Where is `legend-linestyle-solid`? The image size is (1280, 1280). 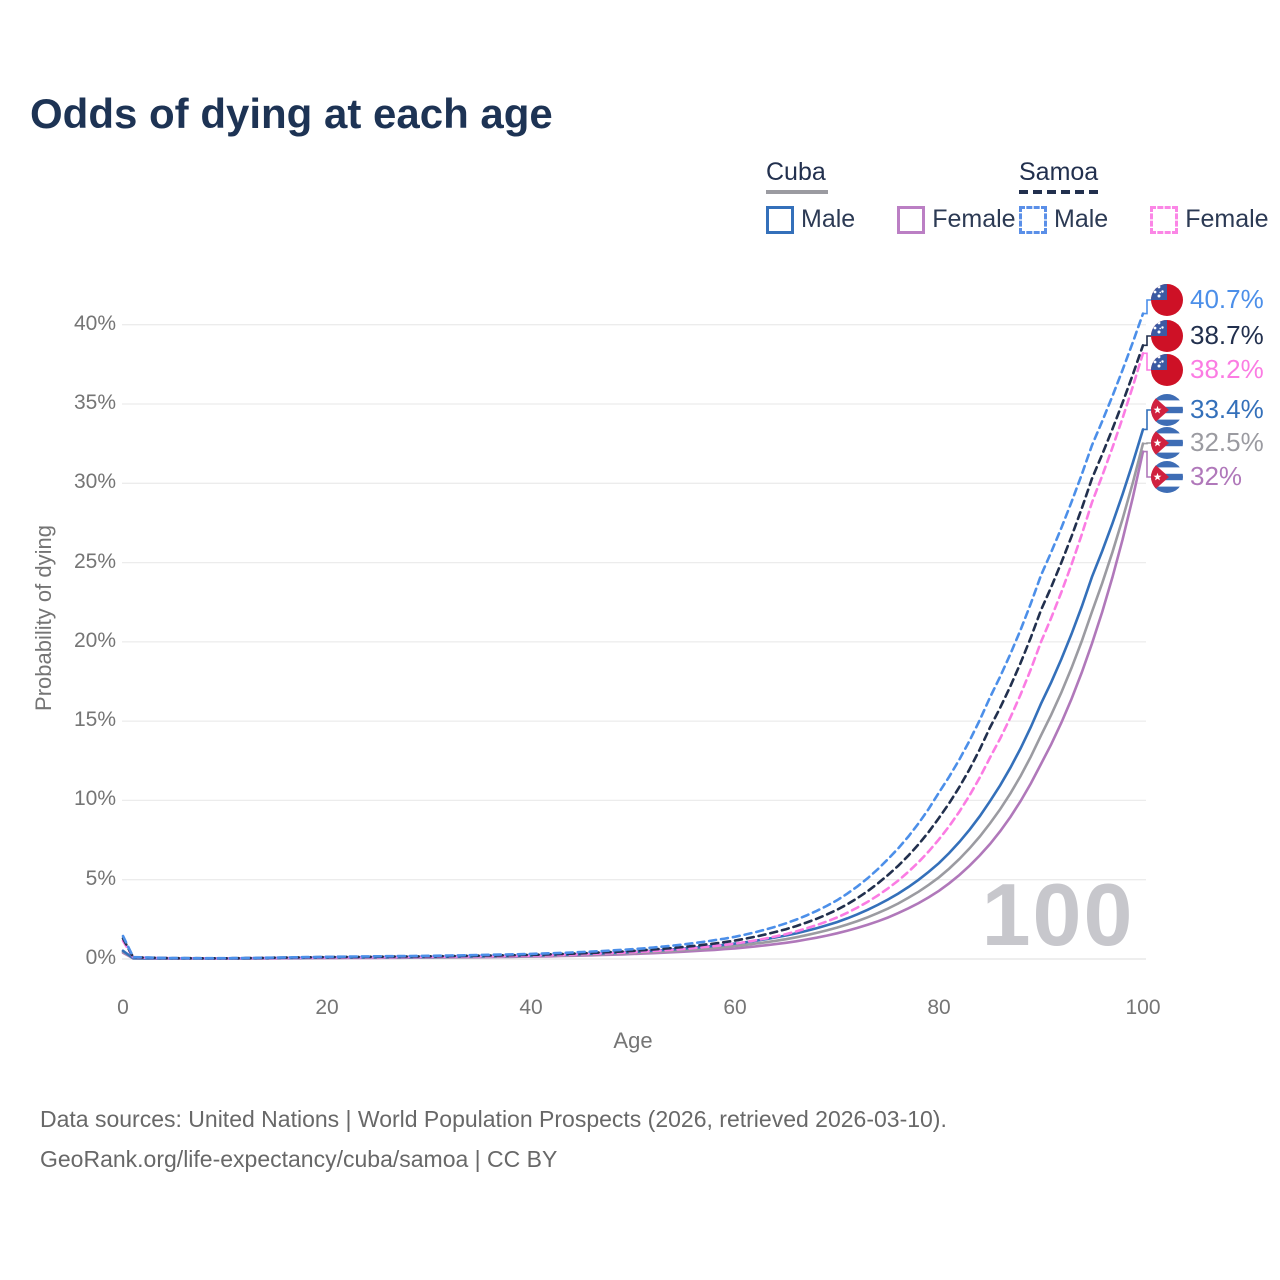
legend-linestyle-solid is located at coordinates (797, 192).